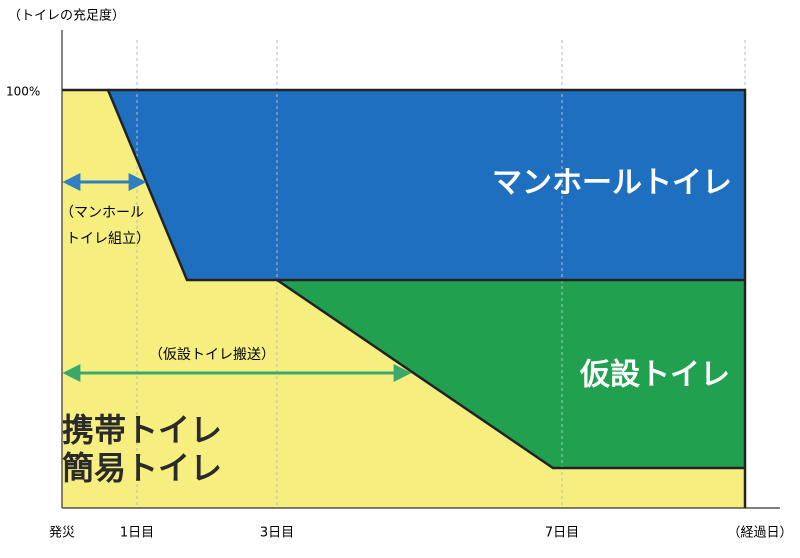  Describe the element at coordinates (212, 355) in the screenshot. I see `annotation: （仮設トイレ搬送）` at that location.